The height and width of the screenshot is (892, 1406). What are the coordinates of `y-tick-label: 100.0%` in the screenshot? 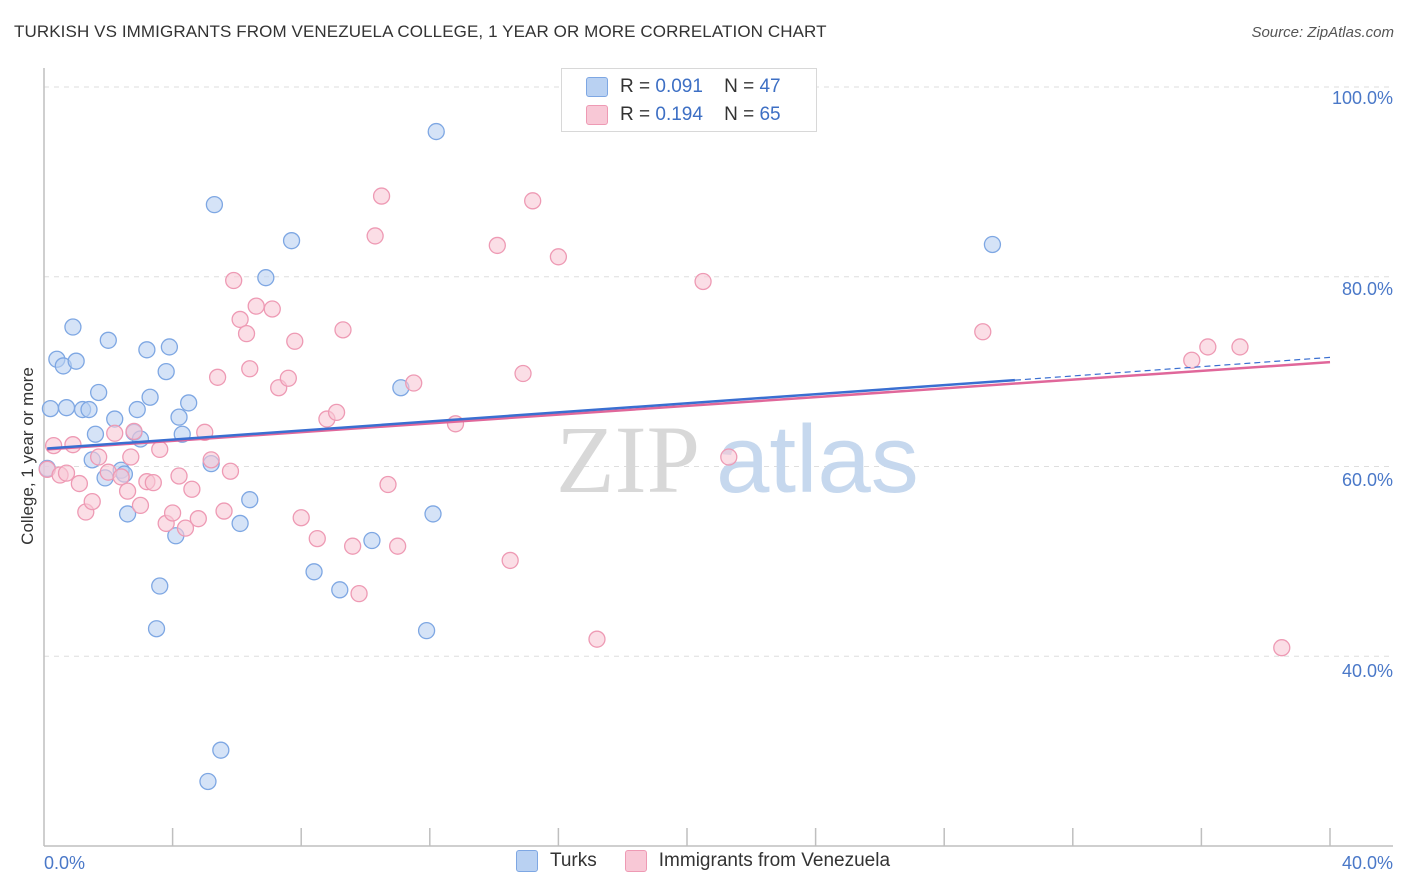 It's located at (1362, 98).